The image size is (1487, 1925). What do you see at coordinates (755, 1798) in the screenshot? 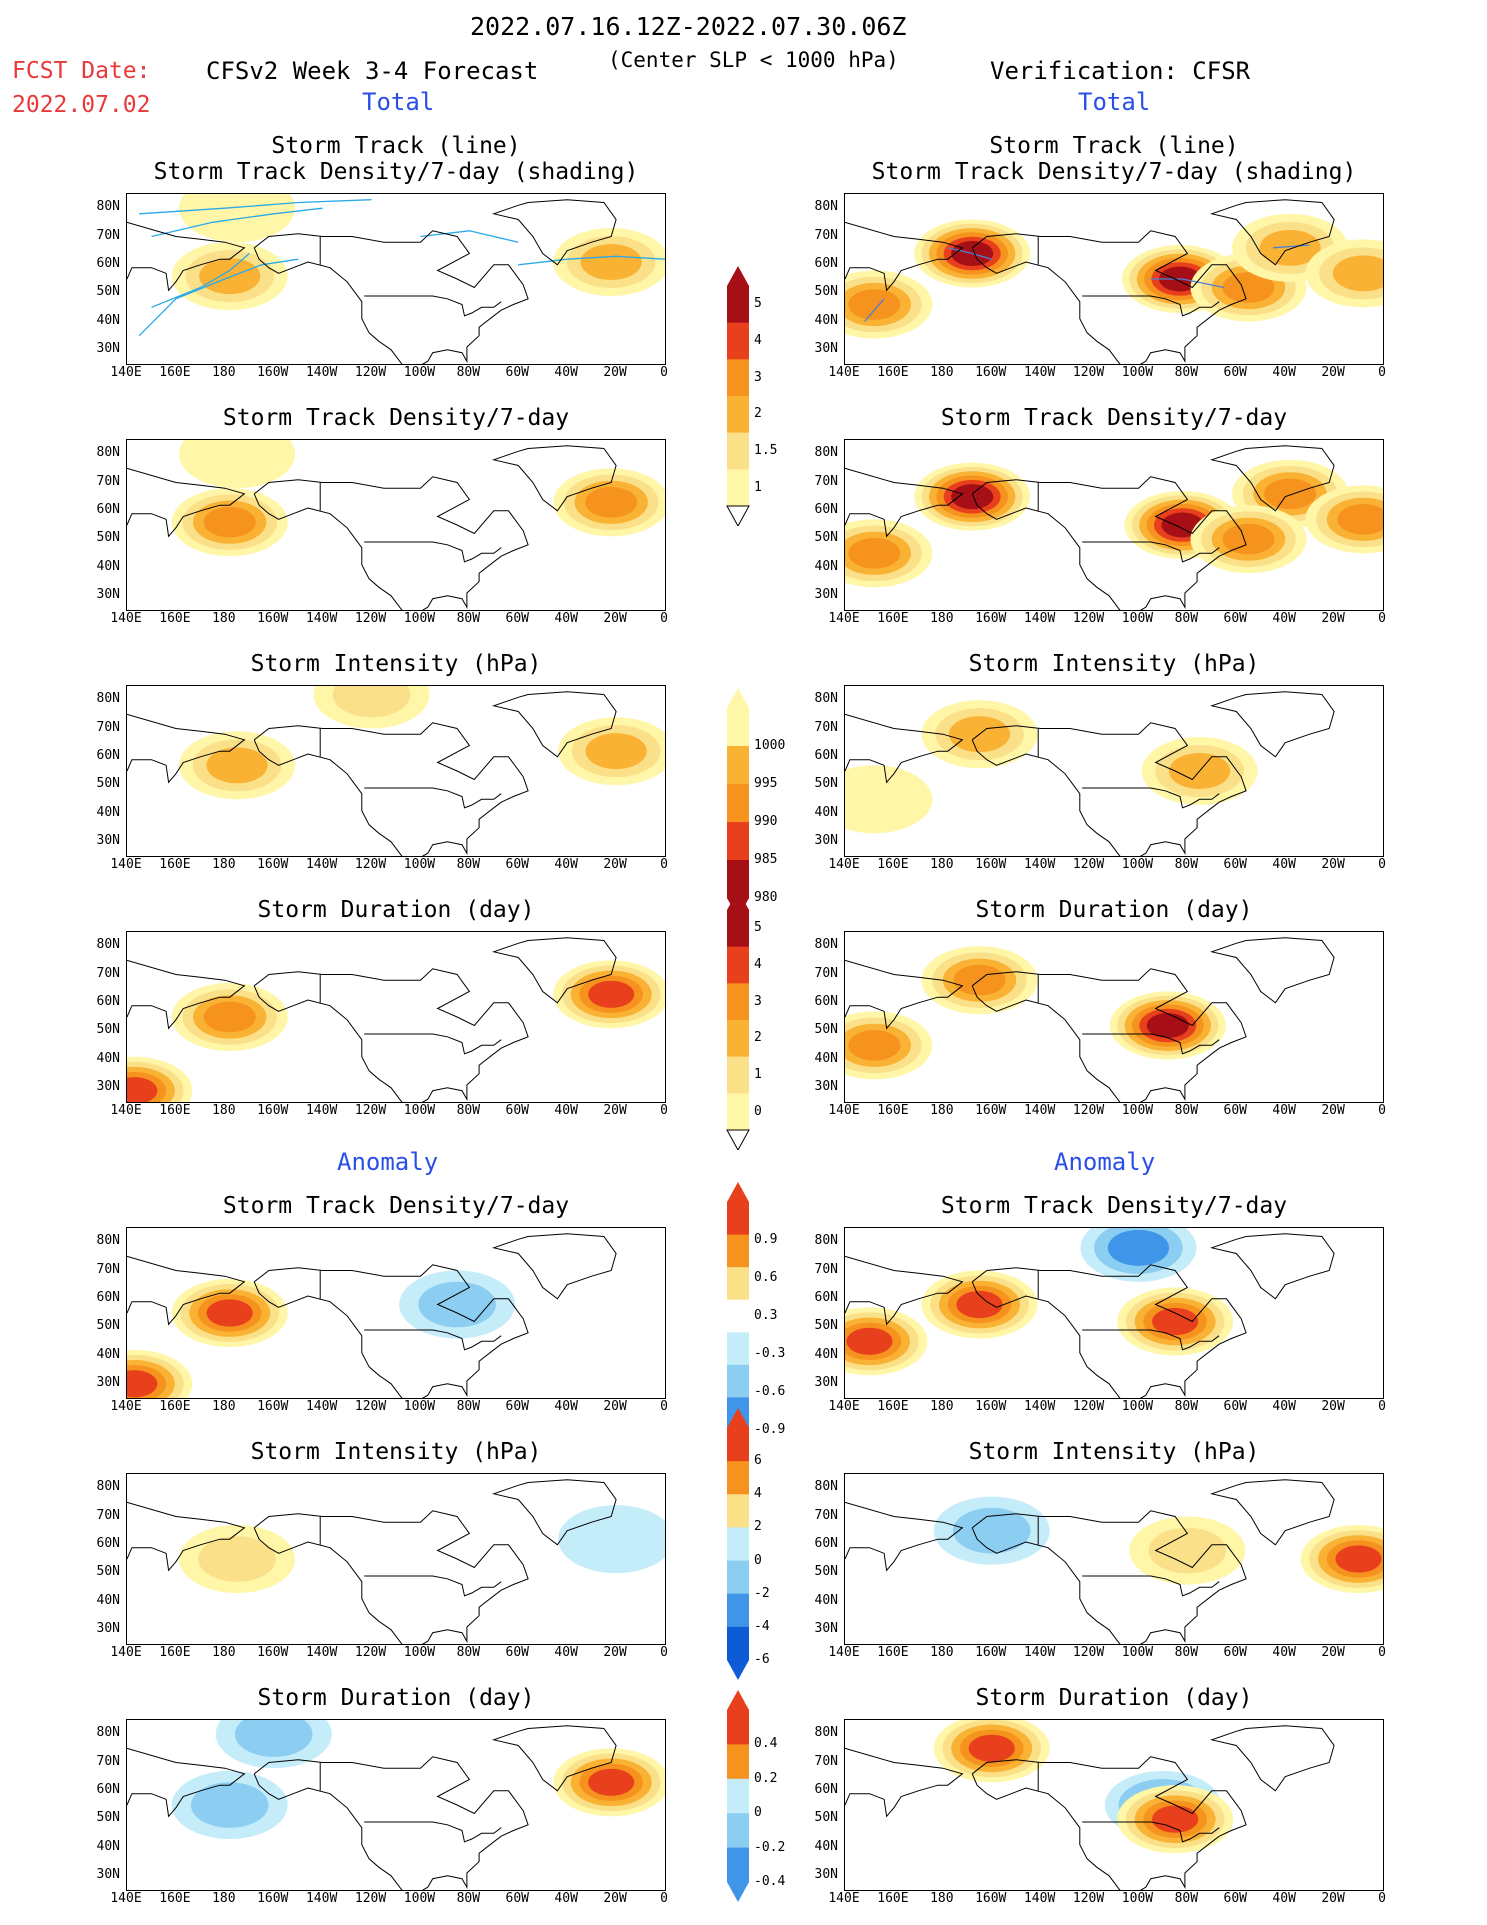
I see `colorbar-anom_duration: 0.4 0.2 0 -0.2 -0.4` at bounding box center [755, 1798].